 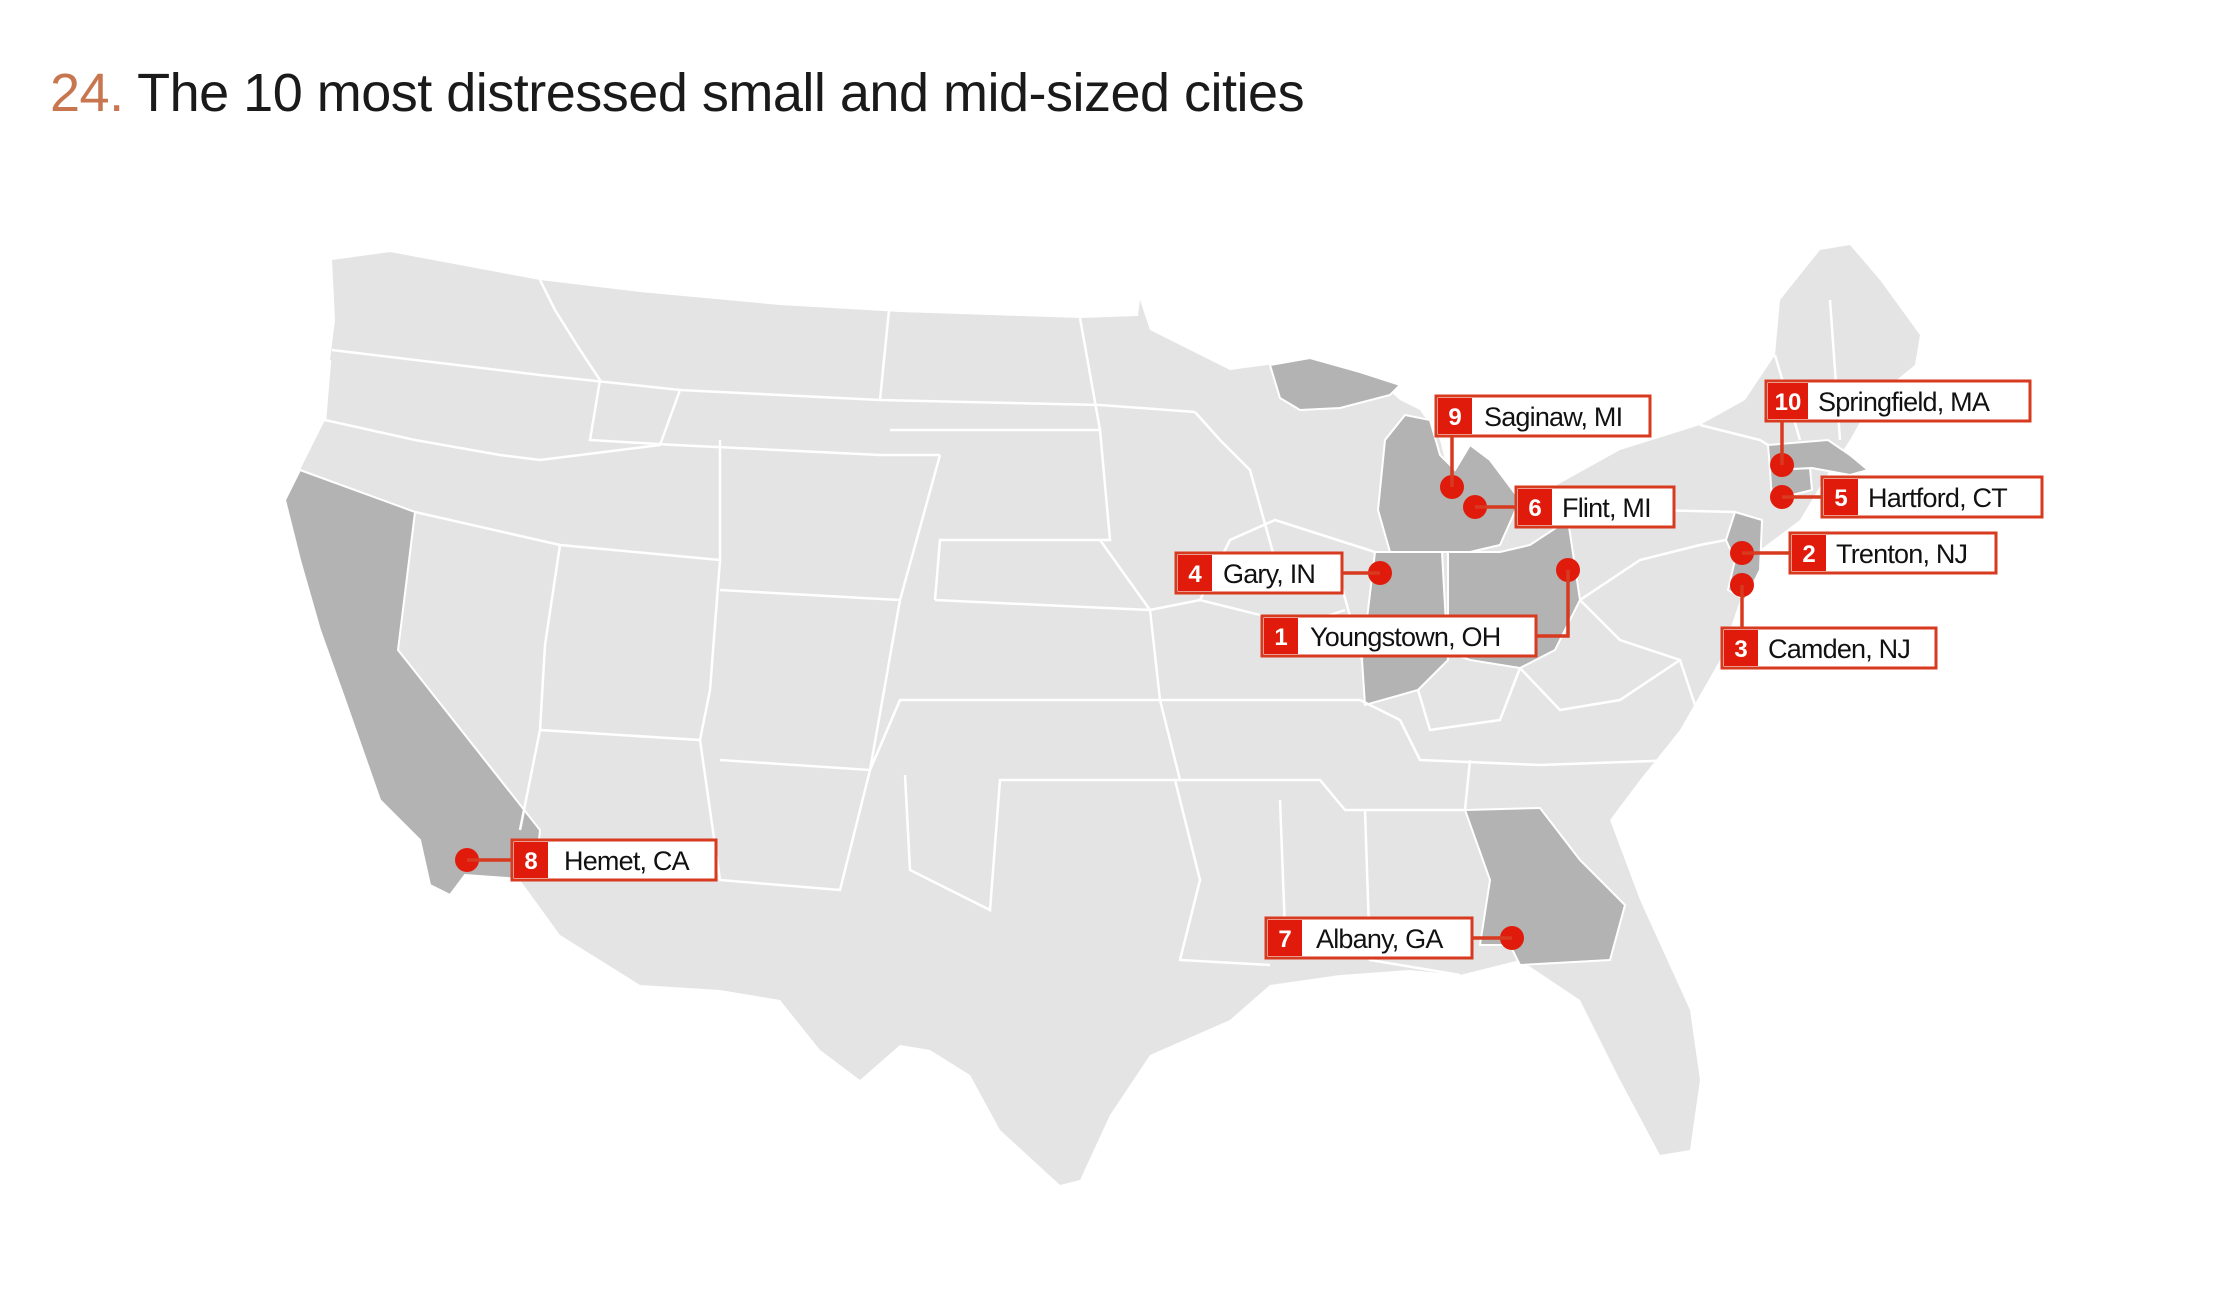 I want to click on city-marker-5: 5 Hartford, CT, so click(x=1907, y=497).